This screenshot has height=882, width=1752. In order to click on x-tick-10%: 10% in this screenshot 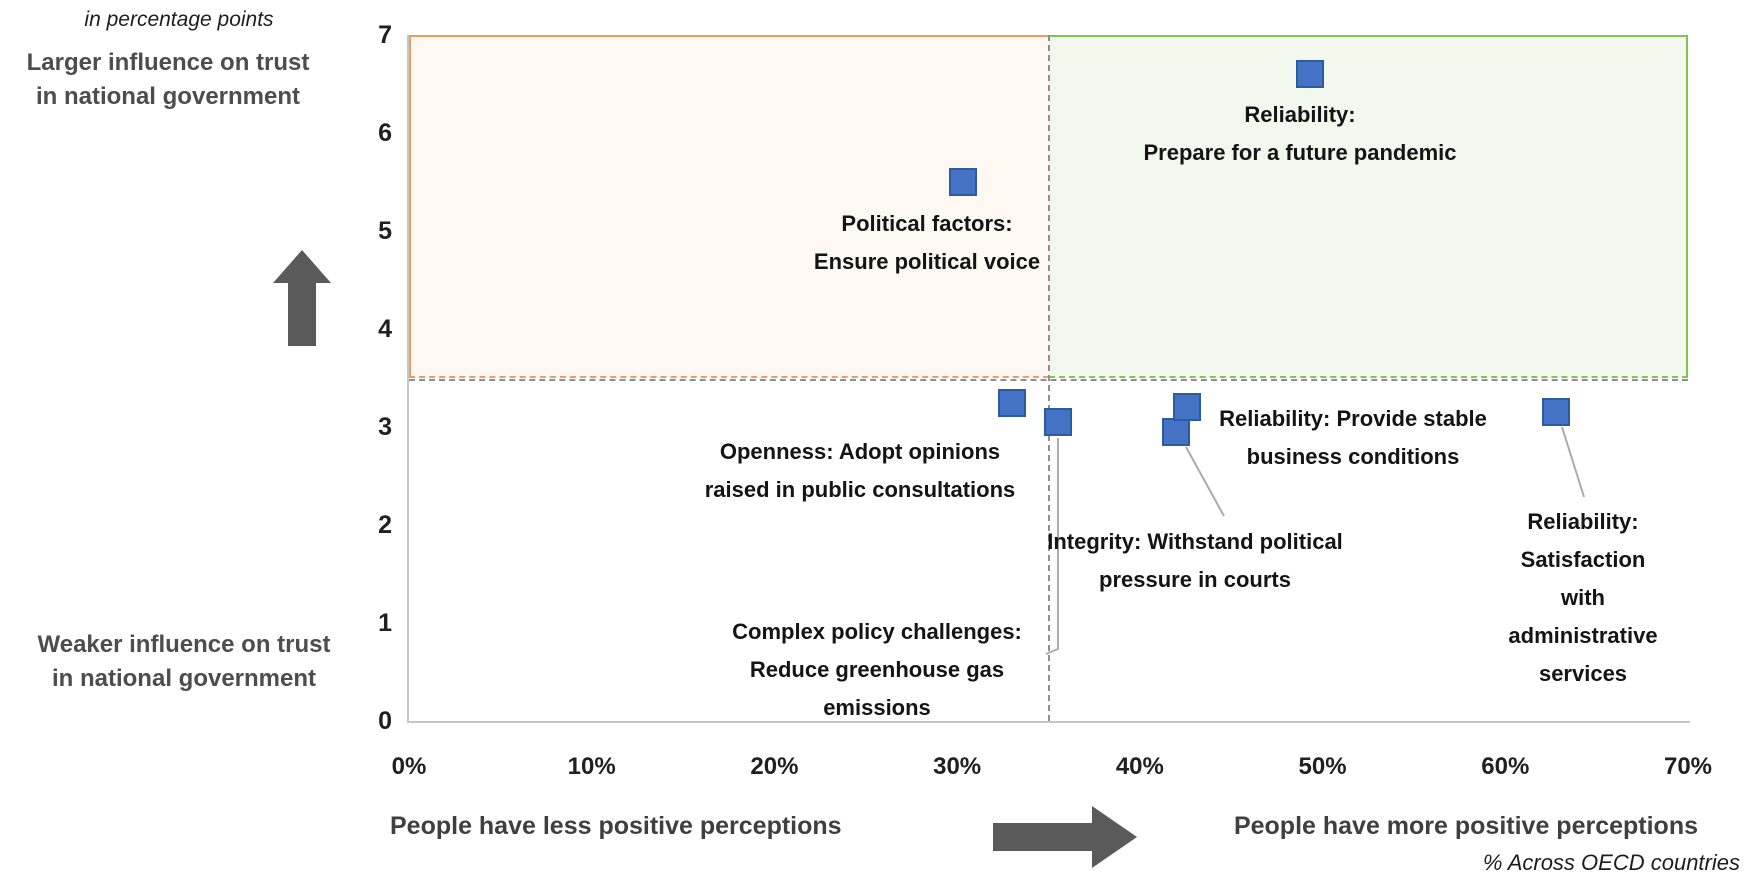, I will do `click(591, 766)`.